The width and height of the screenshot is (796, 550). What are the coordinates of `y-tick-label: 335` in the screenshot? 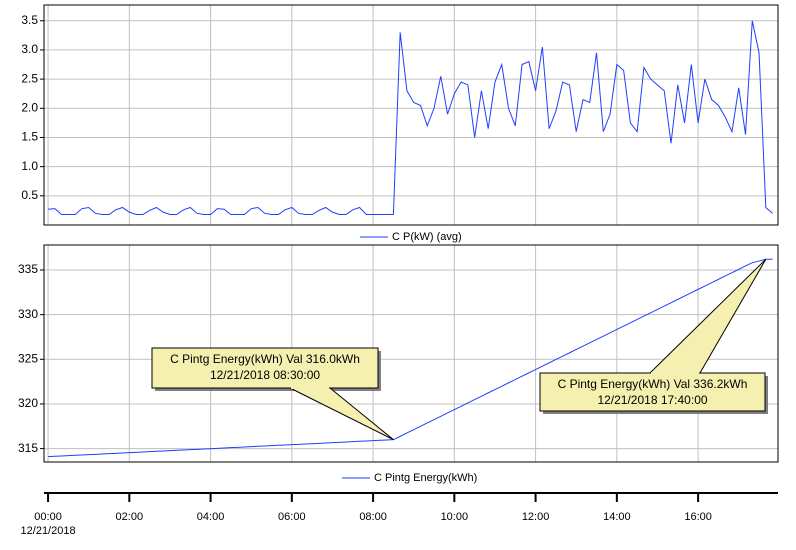 It's located at (28, 269).